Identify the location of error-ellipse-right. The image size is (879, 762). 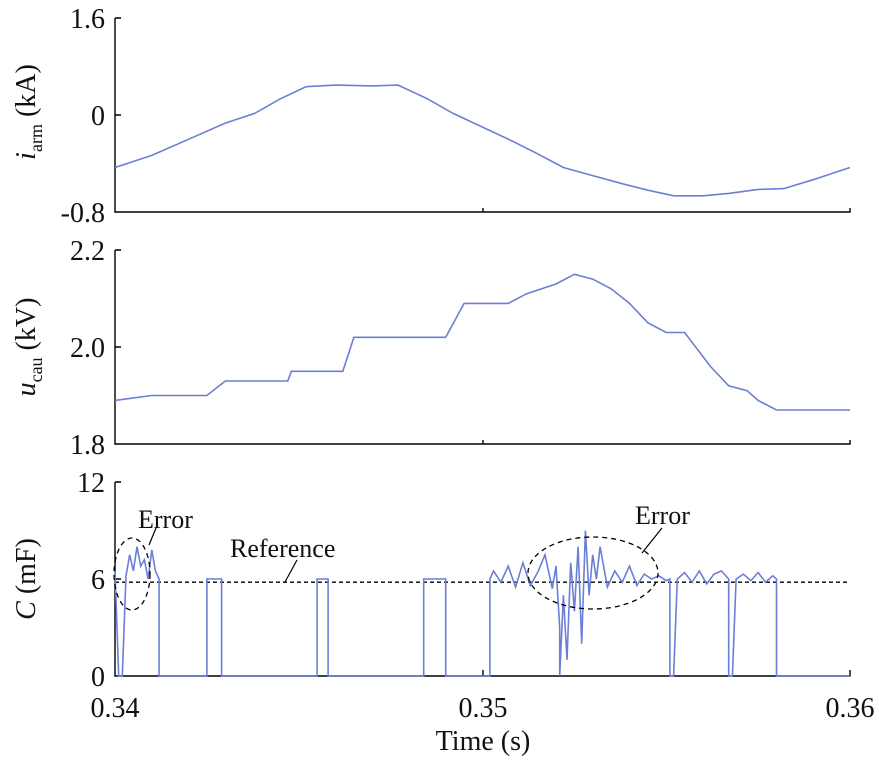
(593, 573).